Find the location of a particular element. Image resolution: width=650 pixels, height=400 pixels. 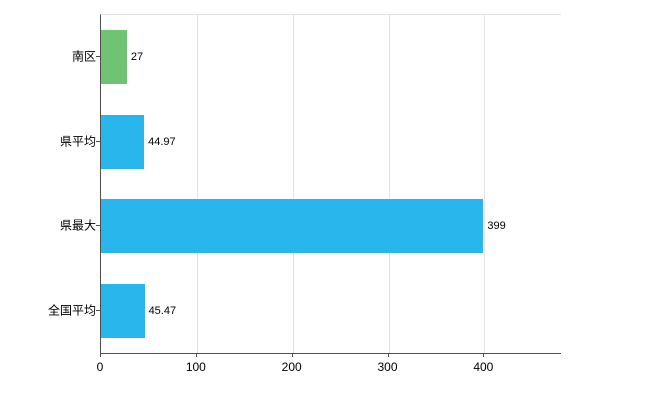

bar-value-label: 45.47 is located at coordinates (162, 310).